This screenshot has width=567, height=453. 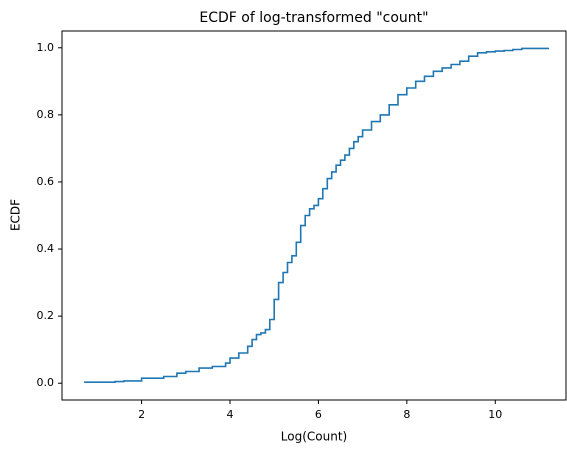 What do you see at coordinates (46, 181) in the screenshot?
I see `y-tick-label: 0.6` at bounding box center [46, 181].